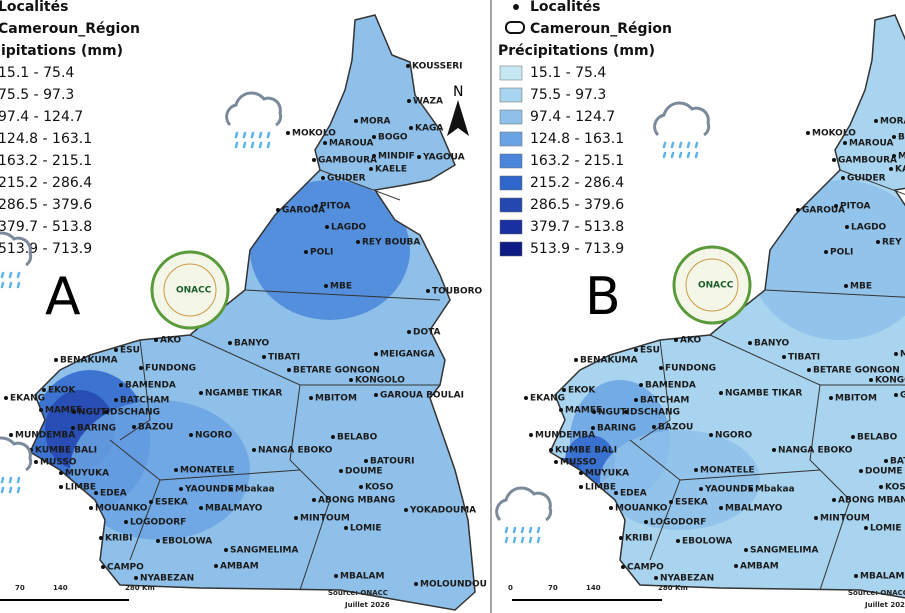 This screenshot has height=613, width=905. Describe the element at coordinates (254, 109) in the screenshot. I see `rain-cloud` at that location.